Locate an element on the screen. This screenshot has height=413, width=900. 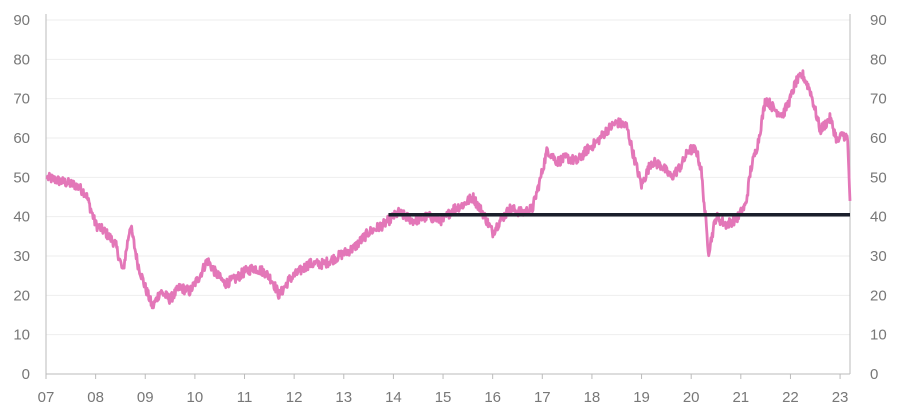
x-axis: 07 08 09 10 11 12 13 14 15 16 17 18 19 20 21 22 23 is located at coordinates (443, 390).